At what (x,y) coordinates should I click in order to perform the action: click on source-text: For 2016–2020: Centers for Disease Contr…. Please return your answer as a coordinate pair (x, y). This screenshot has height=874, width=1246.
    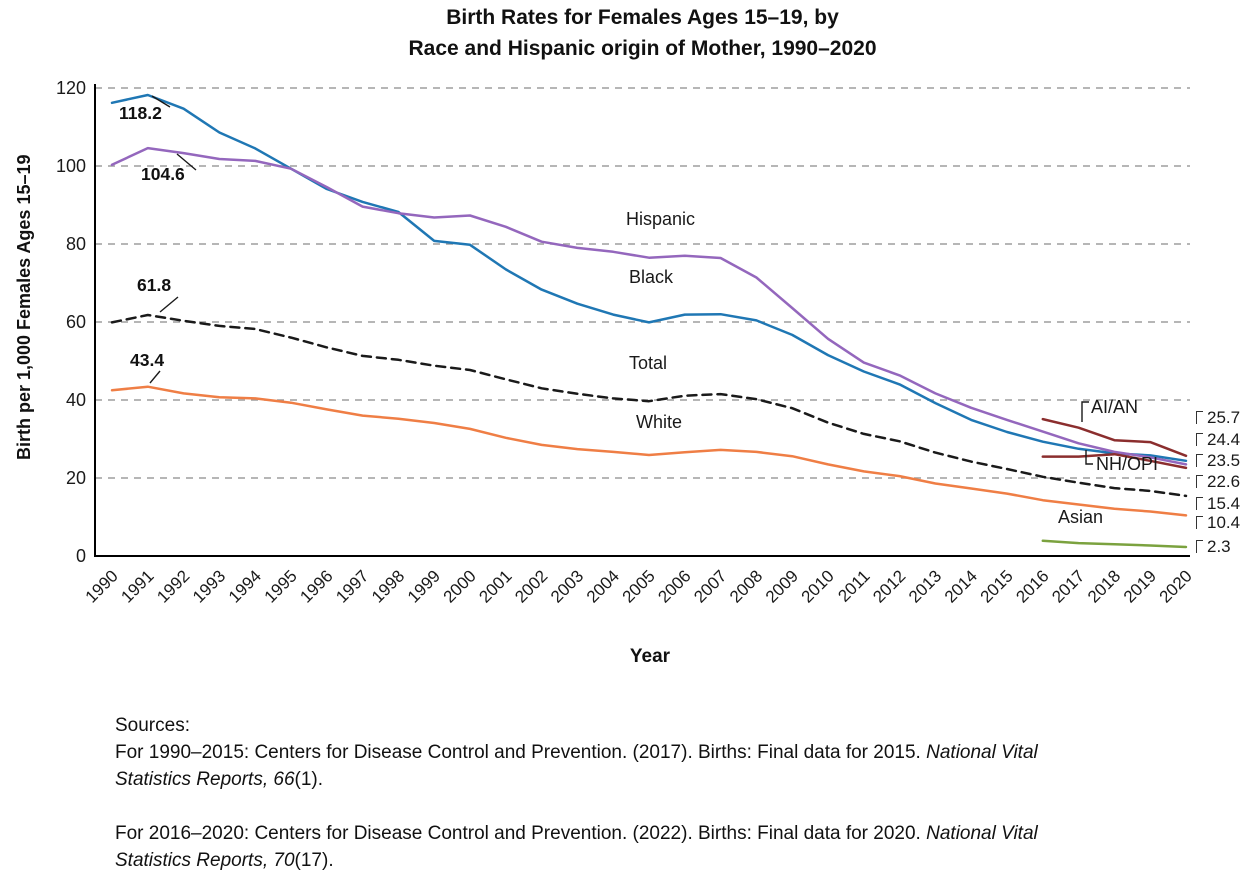
    Looking at the image, I should click on (521, 833).